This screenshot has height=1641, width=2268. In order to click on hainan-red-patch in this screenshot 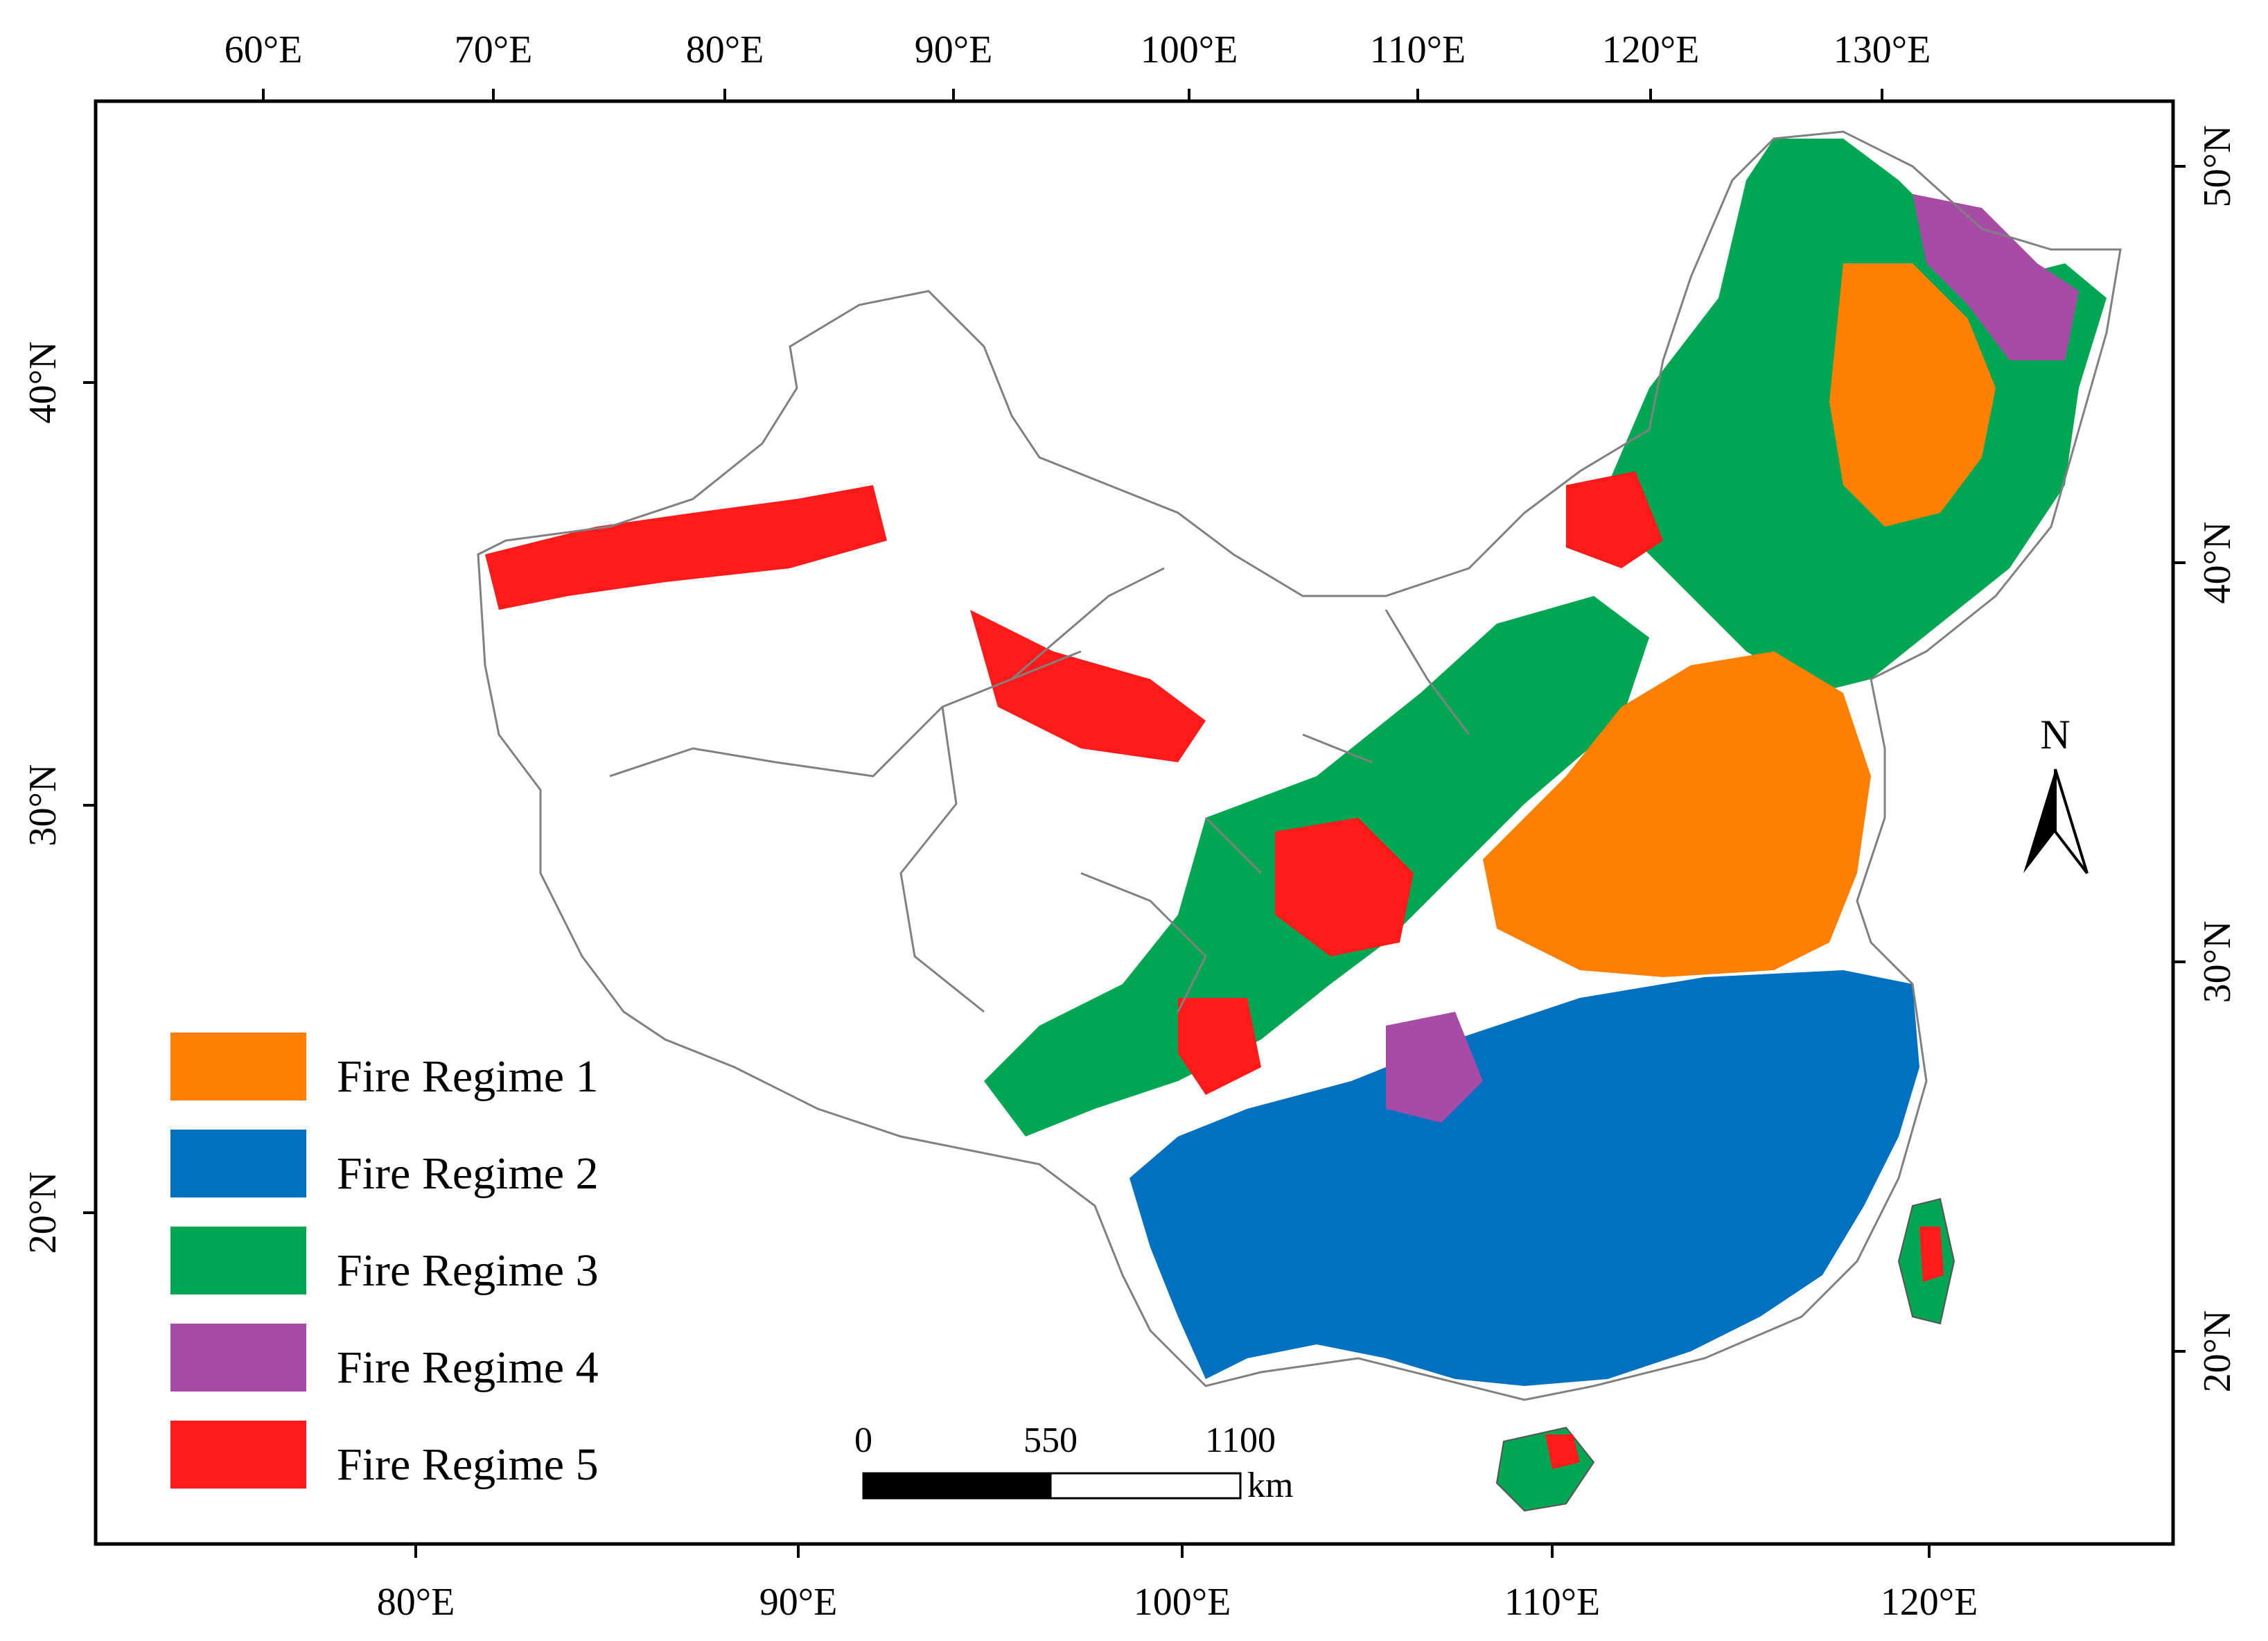, I will do `click(1562, 1451)`.